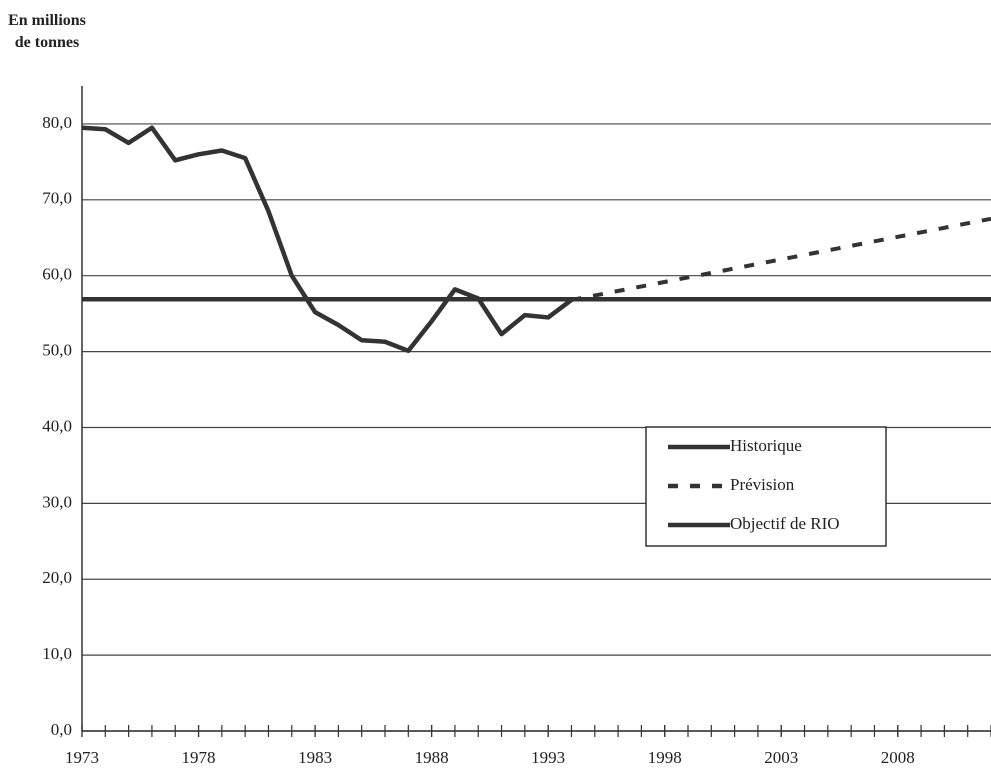 The image size is (991, 773). I want to click on legend-label: Objectif de RIO, so click(785, 523).